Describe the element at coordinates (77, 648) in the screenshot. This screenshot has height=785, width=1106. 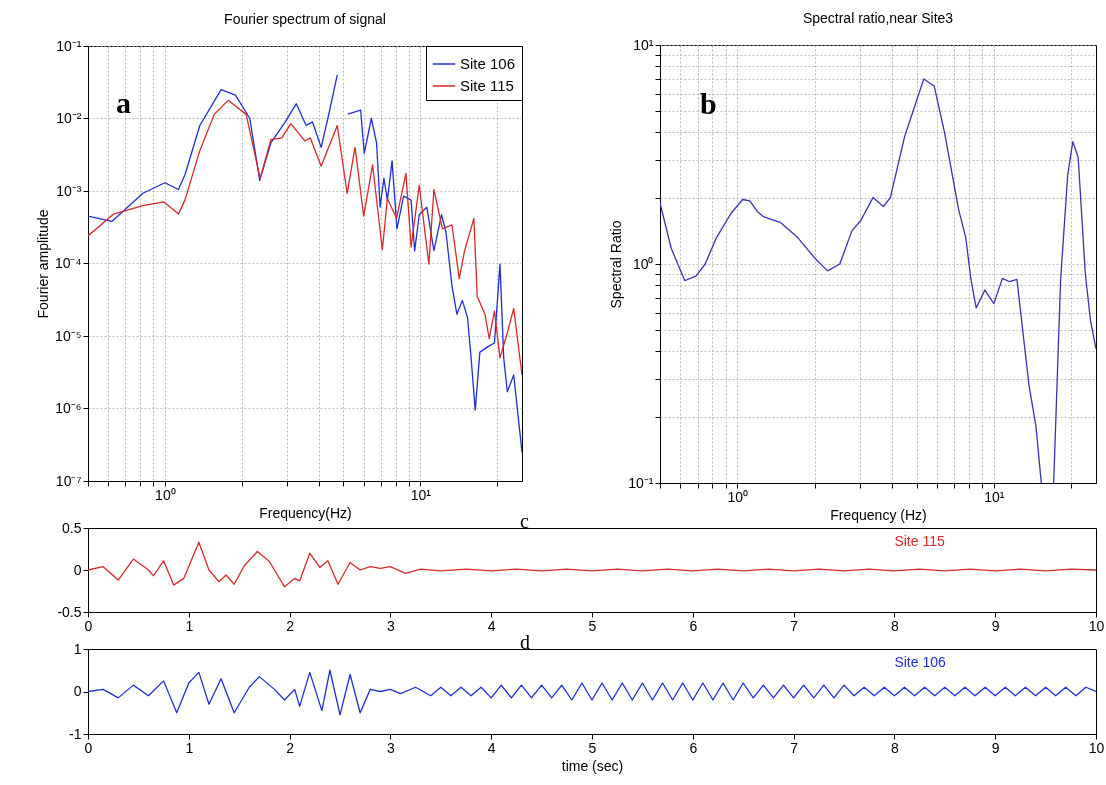
I see `y-tick-label: 1` at that location.